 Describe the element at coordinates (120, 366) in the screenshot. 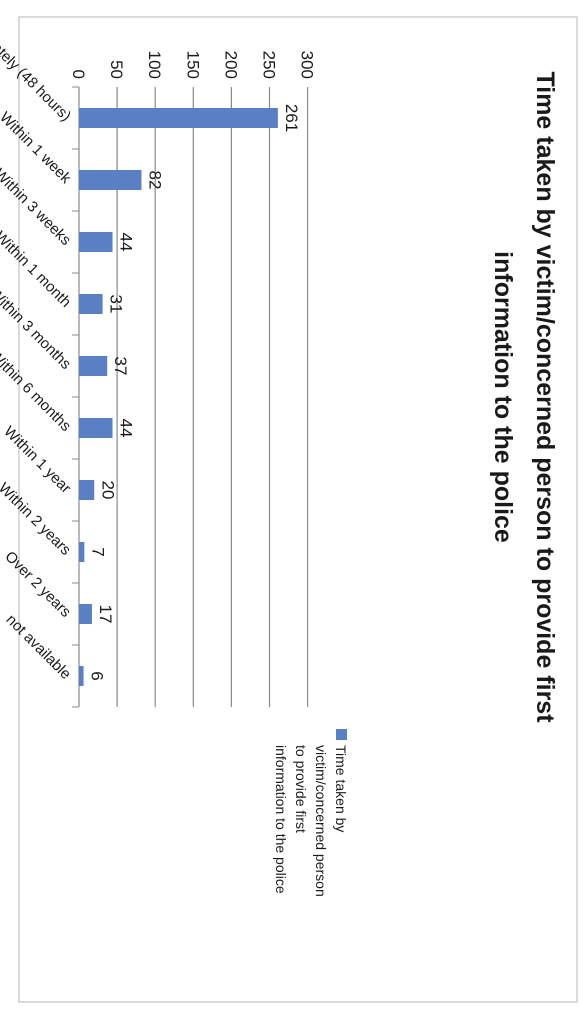

I see `data-label: 37` at that location.